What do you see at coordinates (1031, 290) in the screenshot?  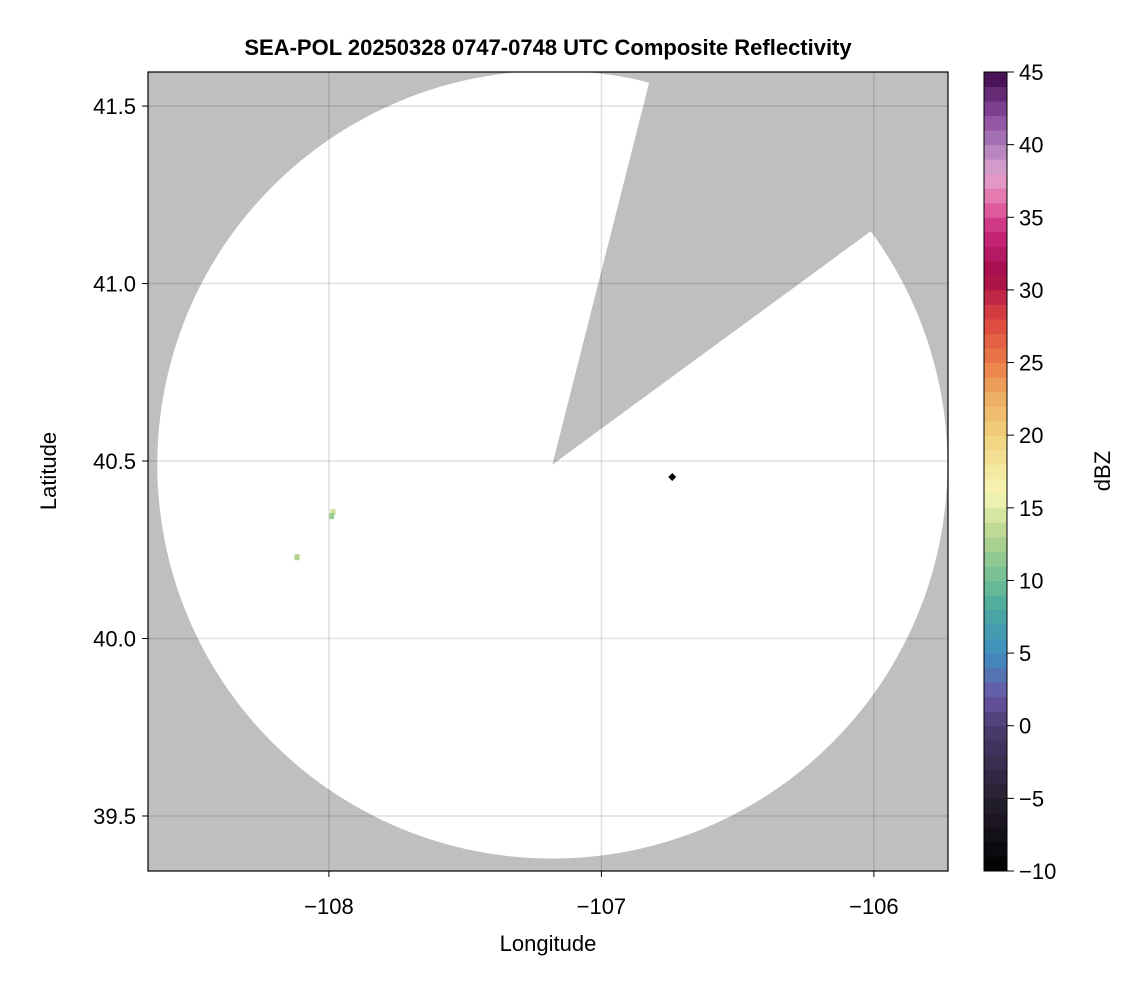 I see `colorbar-tick-label: 30` at bounding box center [1031, 290].